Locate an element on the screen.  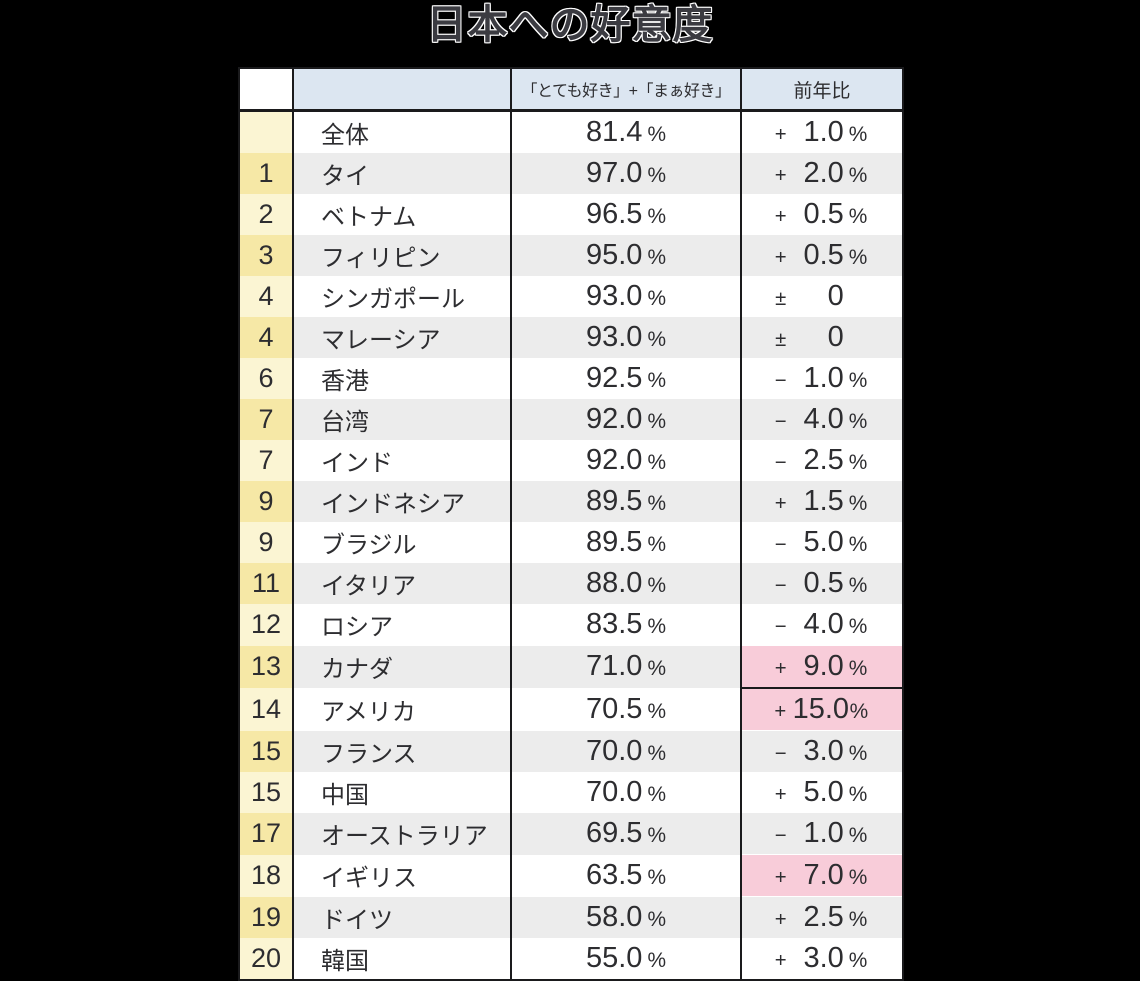
country-cell: 韓国 is located at coordinates (401, 959).